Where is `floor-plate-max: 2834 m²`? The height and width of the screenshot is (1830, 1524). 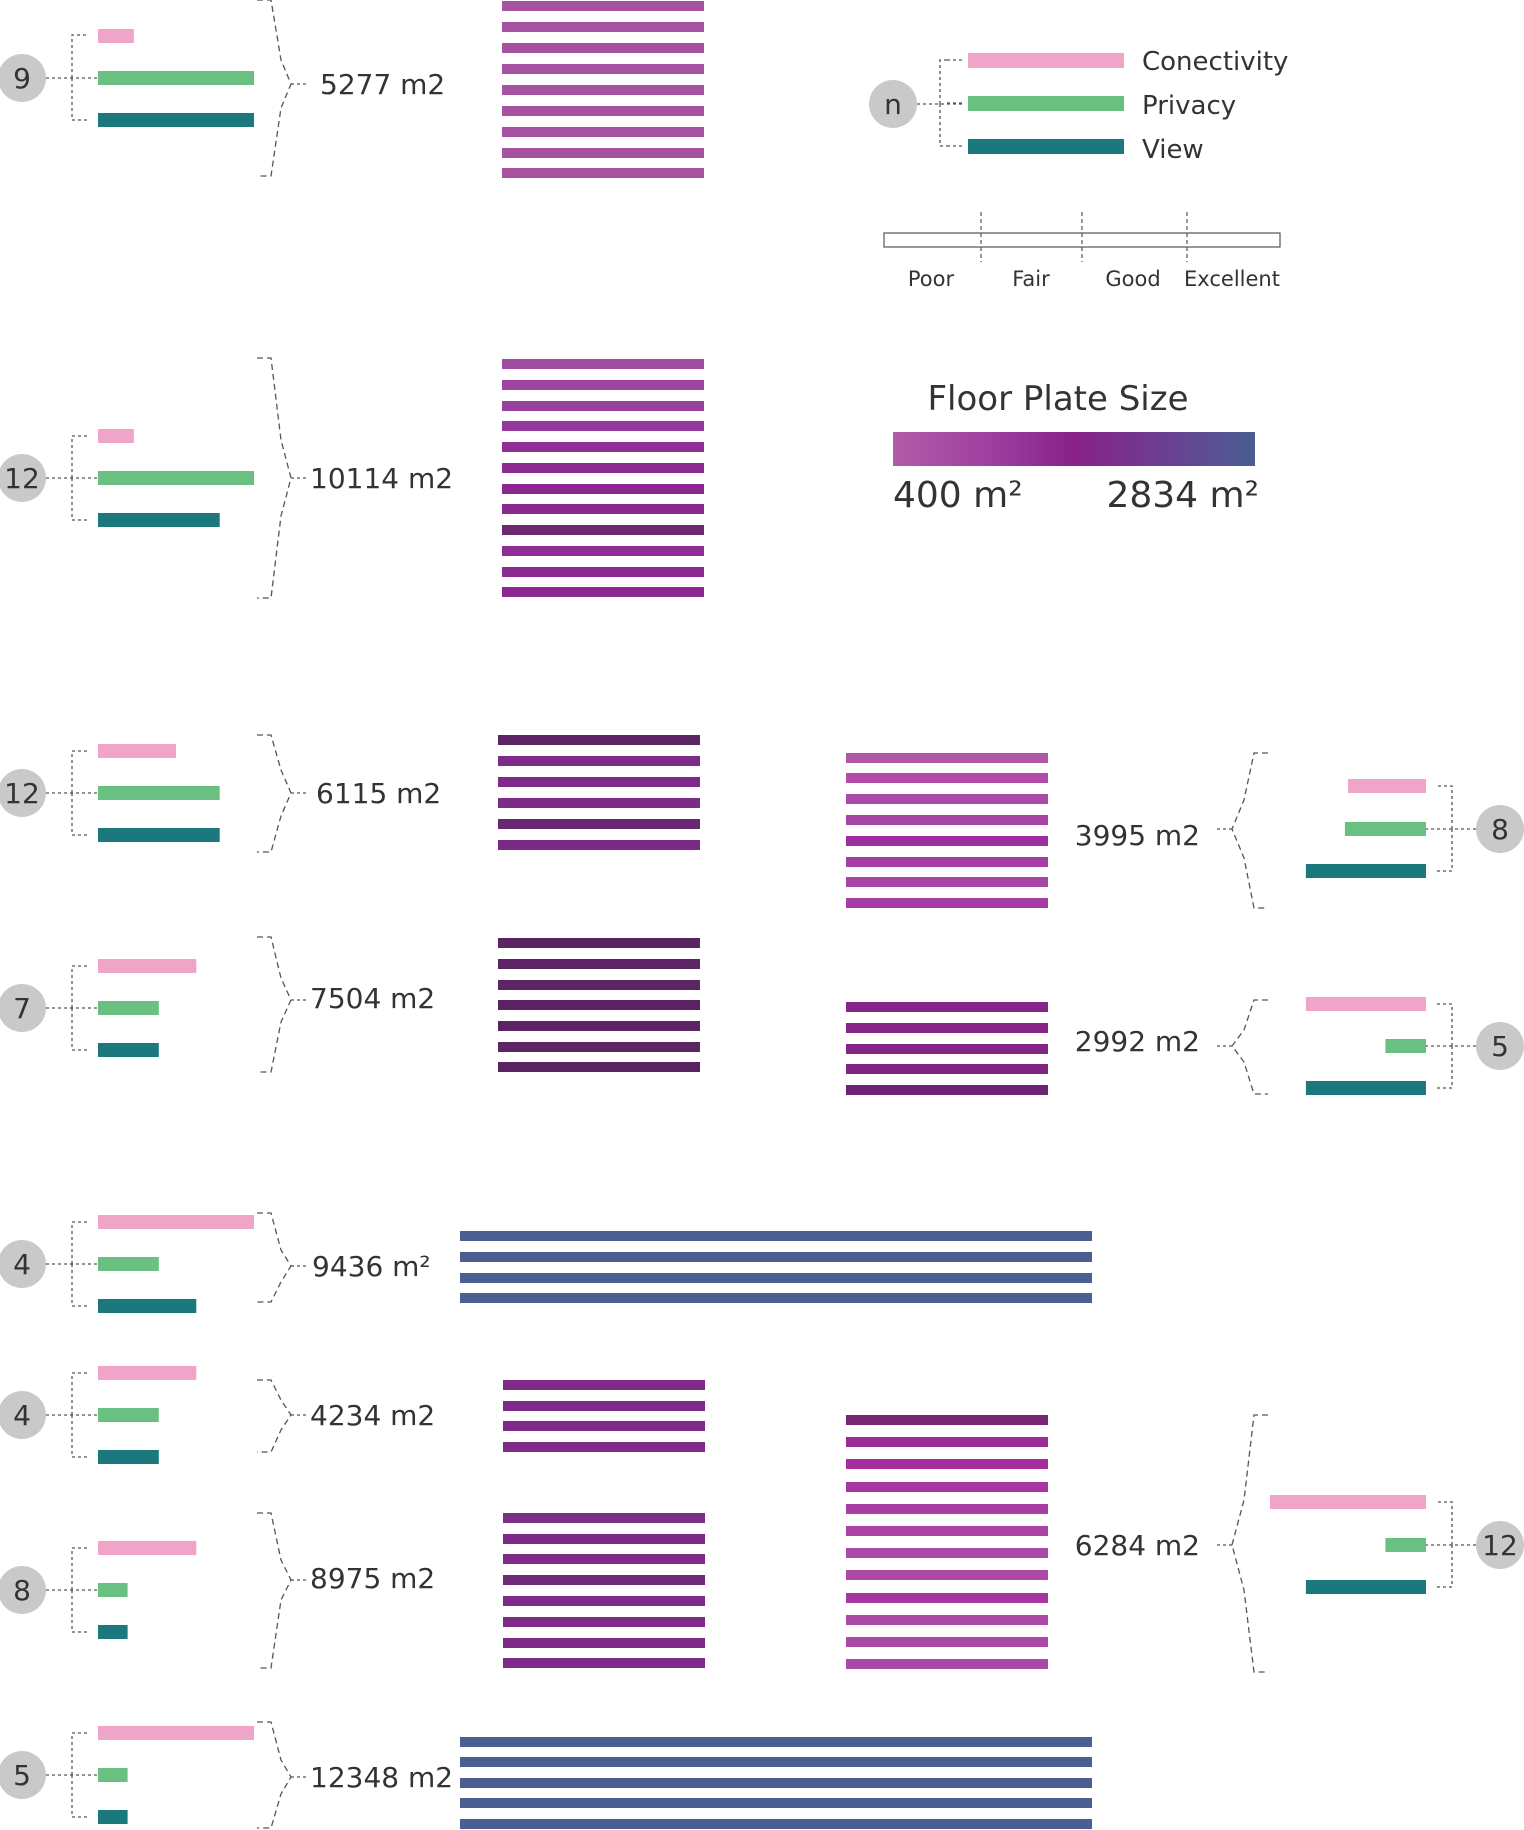
floor-plate-max: 2834 m² is located at coordinates (1182, 495).